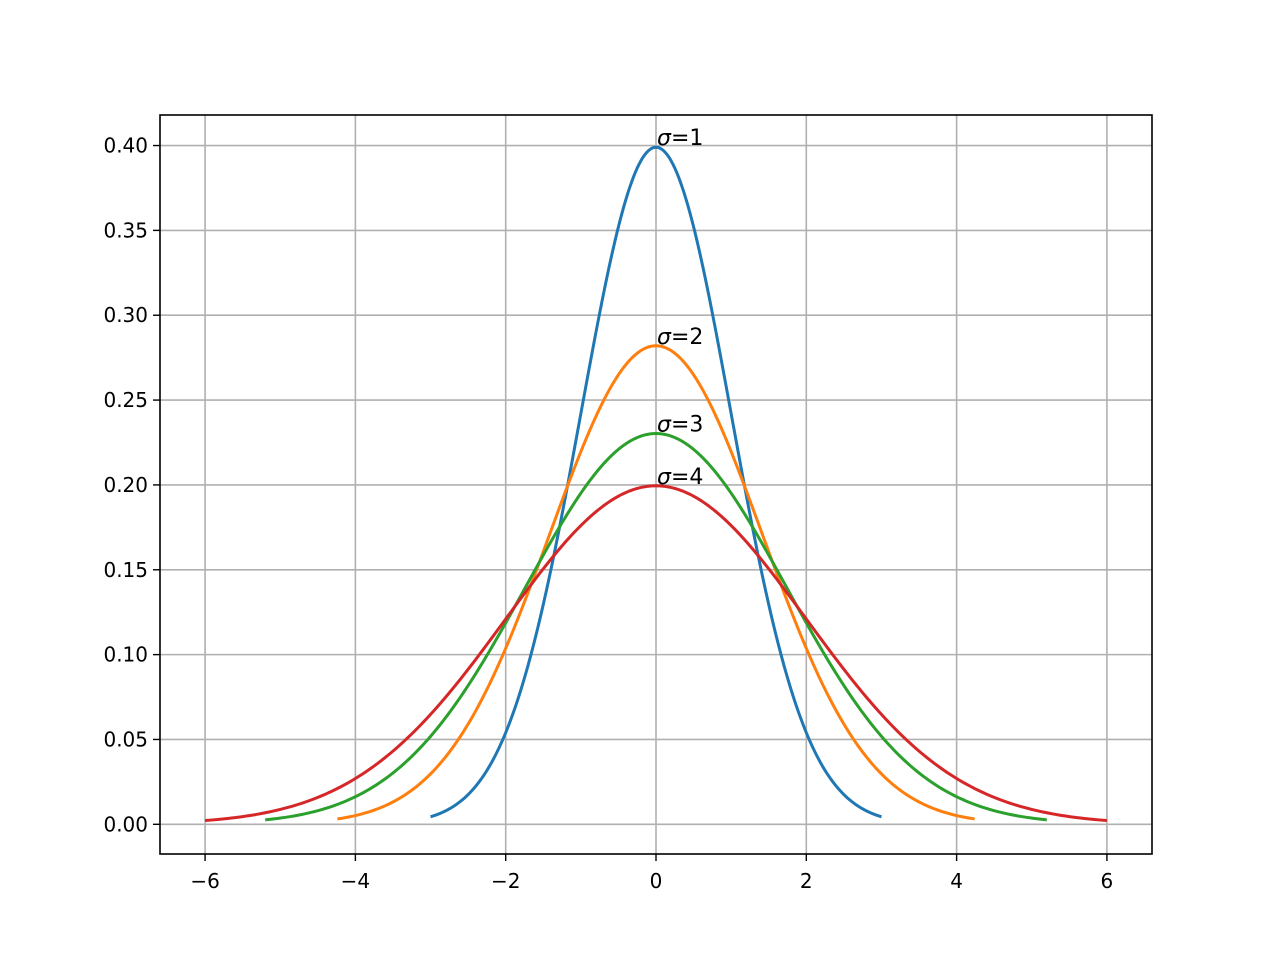 The height and width of the screenshot is (960, 1280). I want to click on series-annotation-1: σ=1, so click(680, 138).